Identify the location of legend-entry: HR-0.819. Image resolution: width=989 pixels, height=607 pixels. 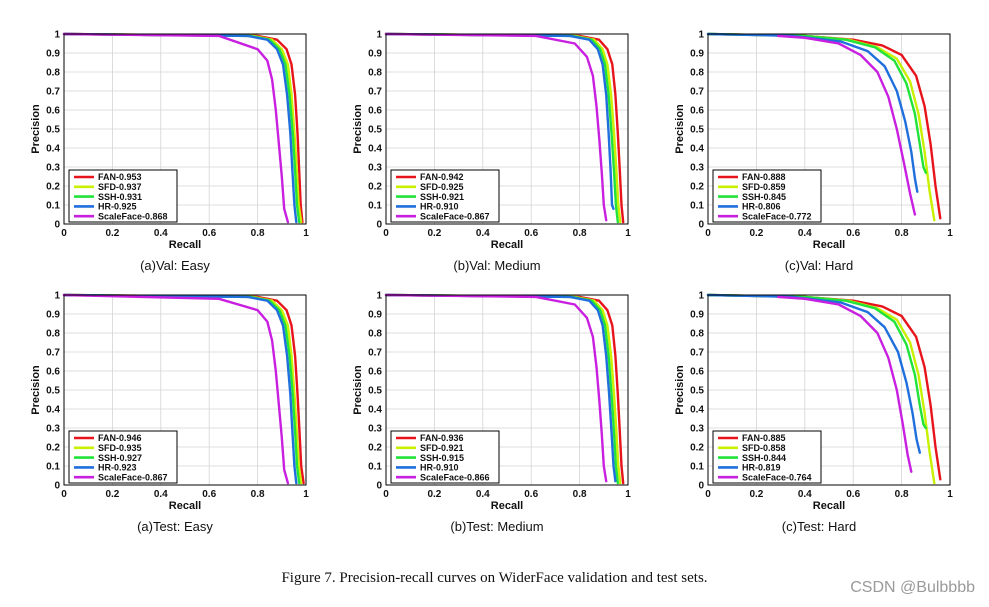
(761, 468).